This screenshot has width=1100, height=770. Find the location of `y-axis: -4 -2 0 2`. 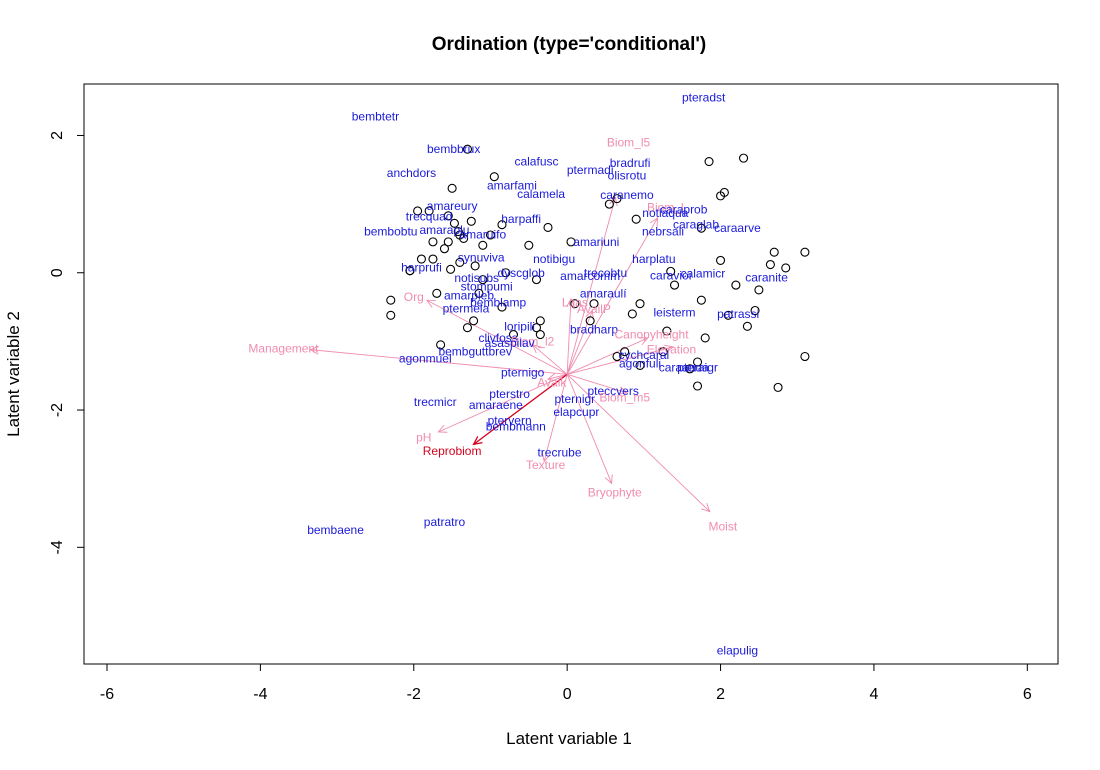

y-axis: -4 -2 0 2 is located at coordinates (67, 342).